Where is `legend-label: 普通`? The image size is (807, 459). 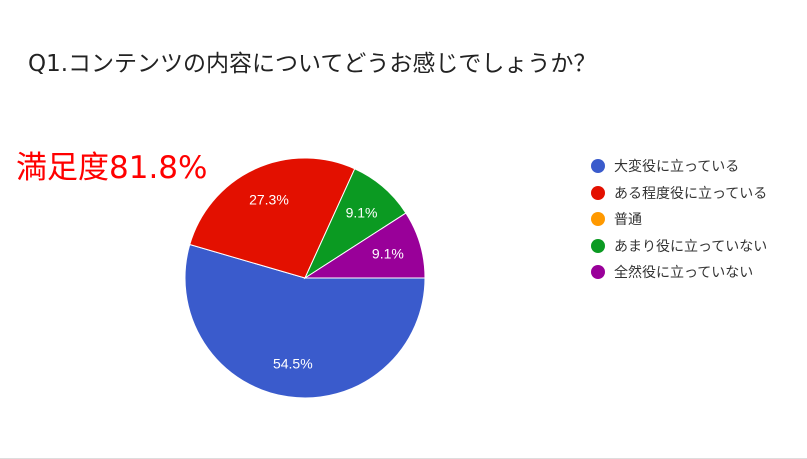
legend-label: 普通 is located at coordinates (628, 220).